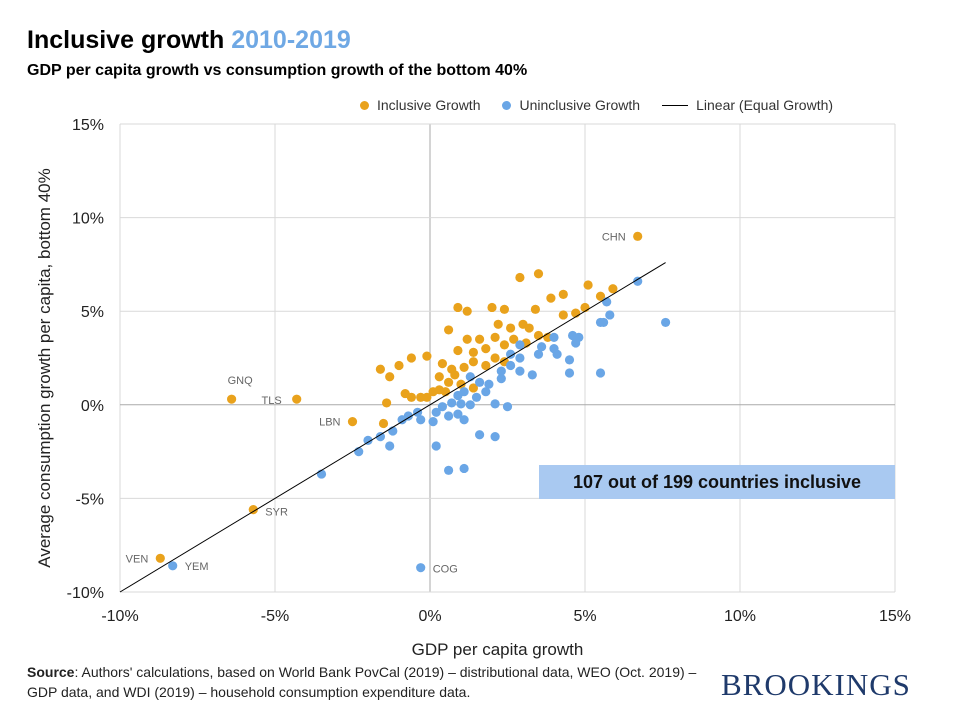  What do you see at coordinates (445, 570) in the screenshot?
I see `country-label: COG` at bounding box center [445, 570].